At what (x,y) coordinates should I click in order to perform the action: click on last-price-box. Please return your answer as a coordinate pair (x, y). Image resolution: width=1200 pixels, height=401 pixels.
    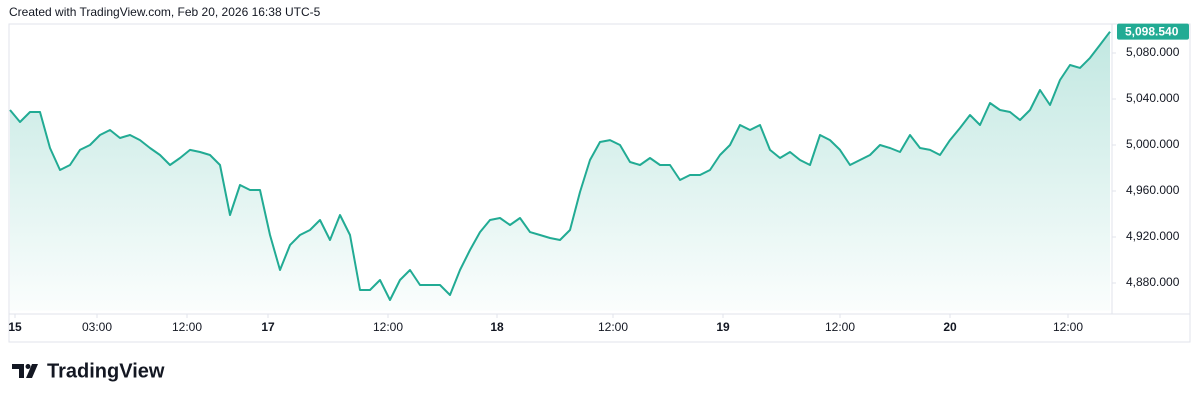
    Looking at the image, I should click on (1153, 31).